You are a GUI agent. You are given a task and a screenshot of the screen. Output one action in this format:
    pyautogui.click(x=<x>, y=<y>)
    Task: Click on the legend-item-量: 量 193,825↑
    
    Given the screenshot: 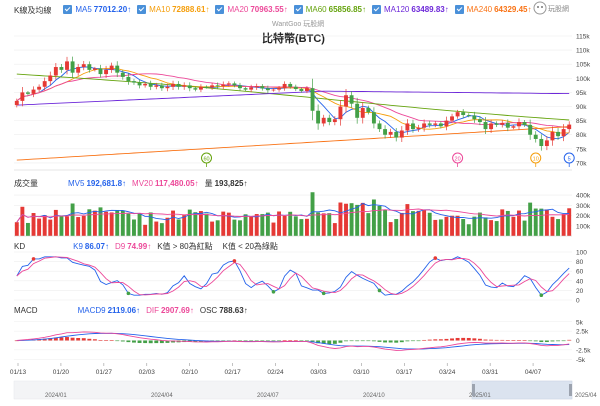 What is the action you would take?
    pyautogui.click(x=226, y=183)
    